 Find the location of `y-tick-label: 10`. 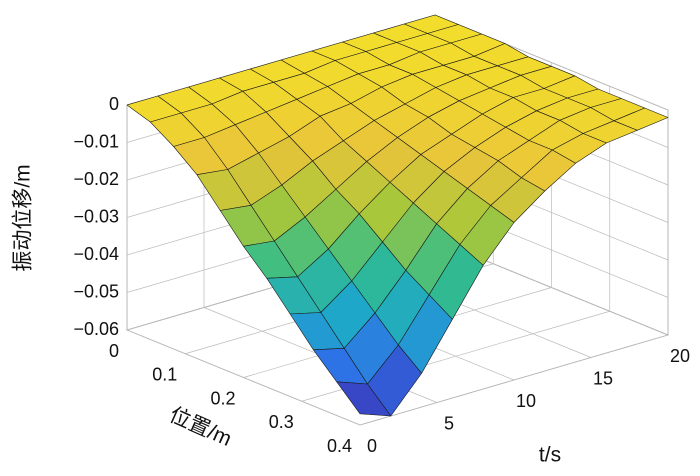

y-tick-label: 10 is located at coordinates (526, 401).